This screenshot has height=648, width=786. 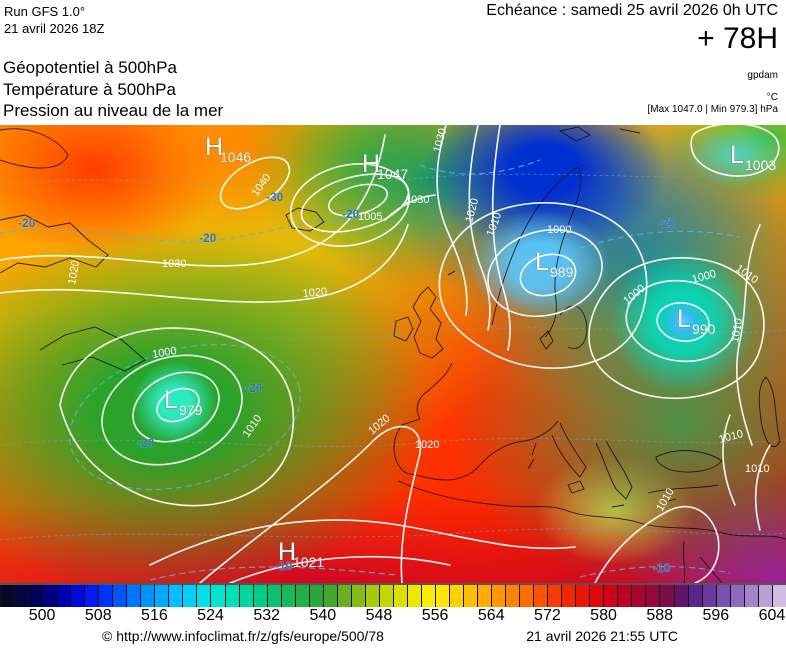 I want to click on pressure-center-L-990: L 990, so click(x=696, y=321).